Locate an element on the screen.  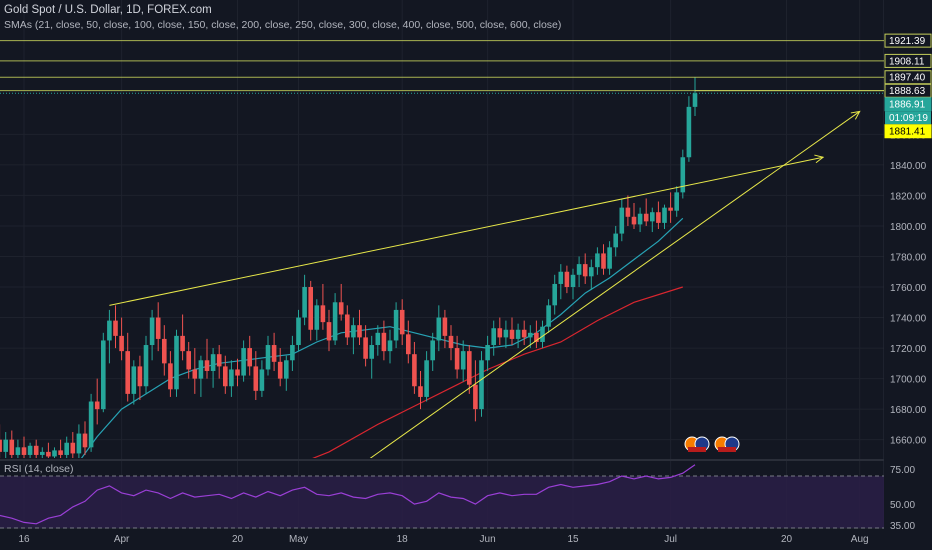
price-label-1908-11: 1908.11 is located at coordinates (908, 60).